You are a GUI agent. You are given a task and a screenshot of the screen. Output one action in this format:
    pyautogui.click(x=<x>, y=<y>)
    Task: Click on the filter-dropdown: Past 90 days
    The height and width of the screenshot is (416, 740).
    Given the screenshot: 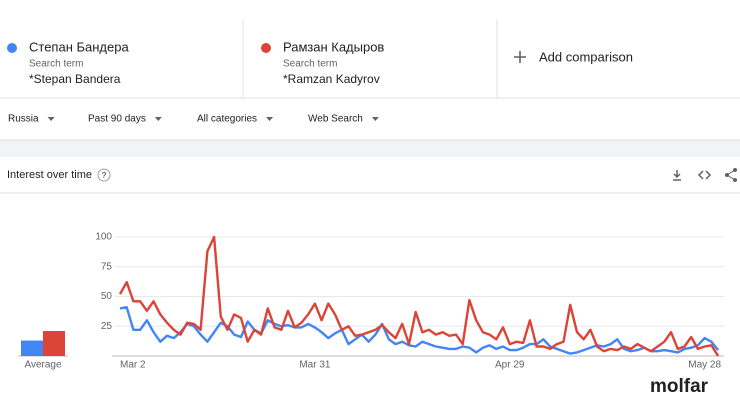 What is the action you would take?
    pyautogui.click(x=117, y=119)
    